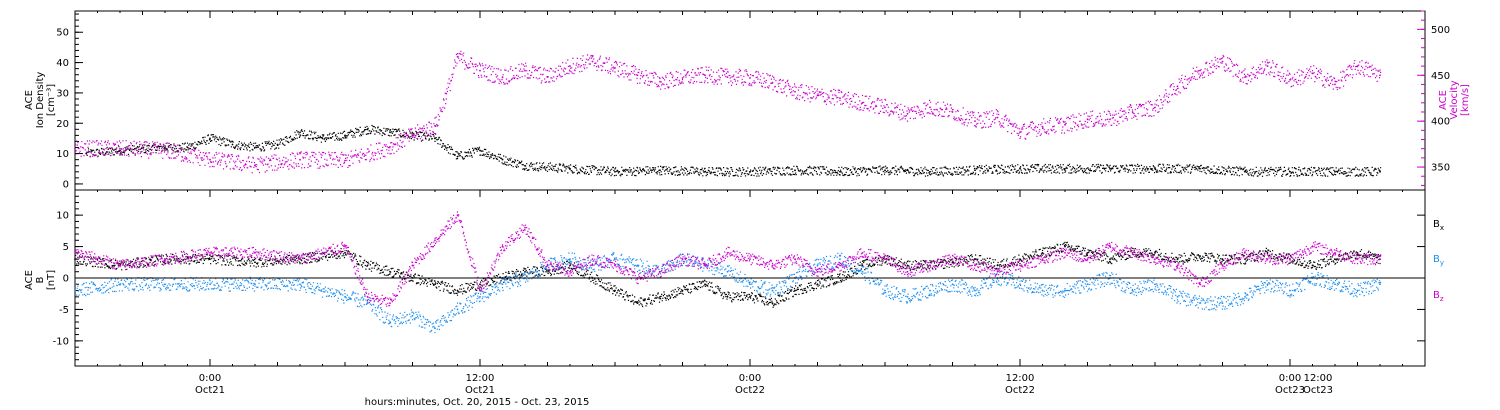 The height and width of the screenshot is (410, 1500). Describe the element at coordinates (480, 378) in the screenshot. I see `time-tick-label: 12:00` at that location.